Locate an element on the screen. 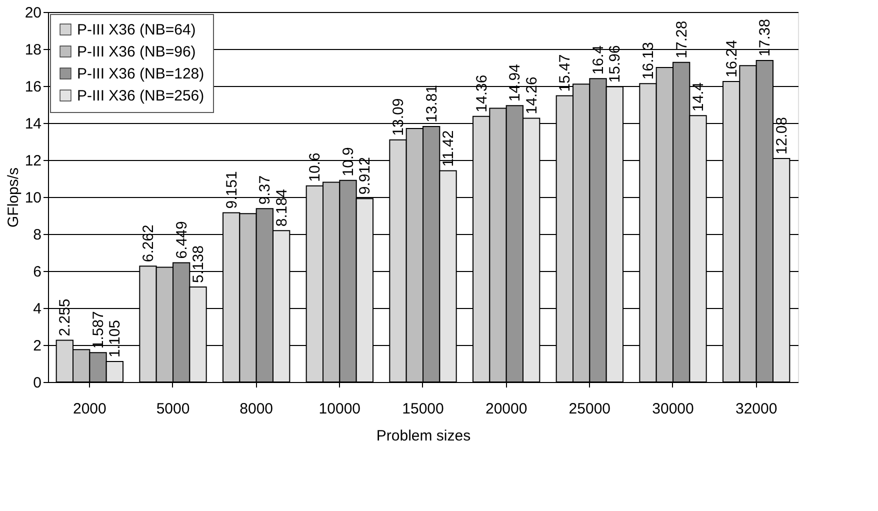  legend-label: P-III X36 (NB=96) is located at coordinates (136, 52).